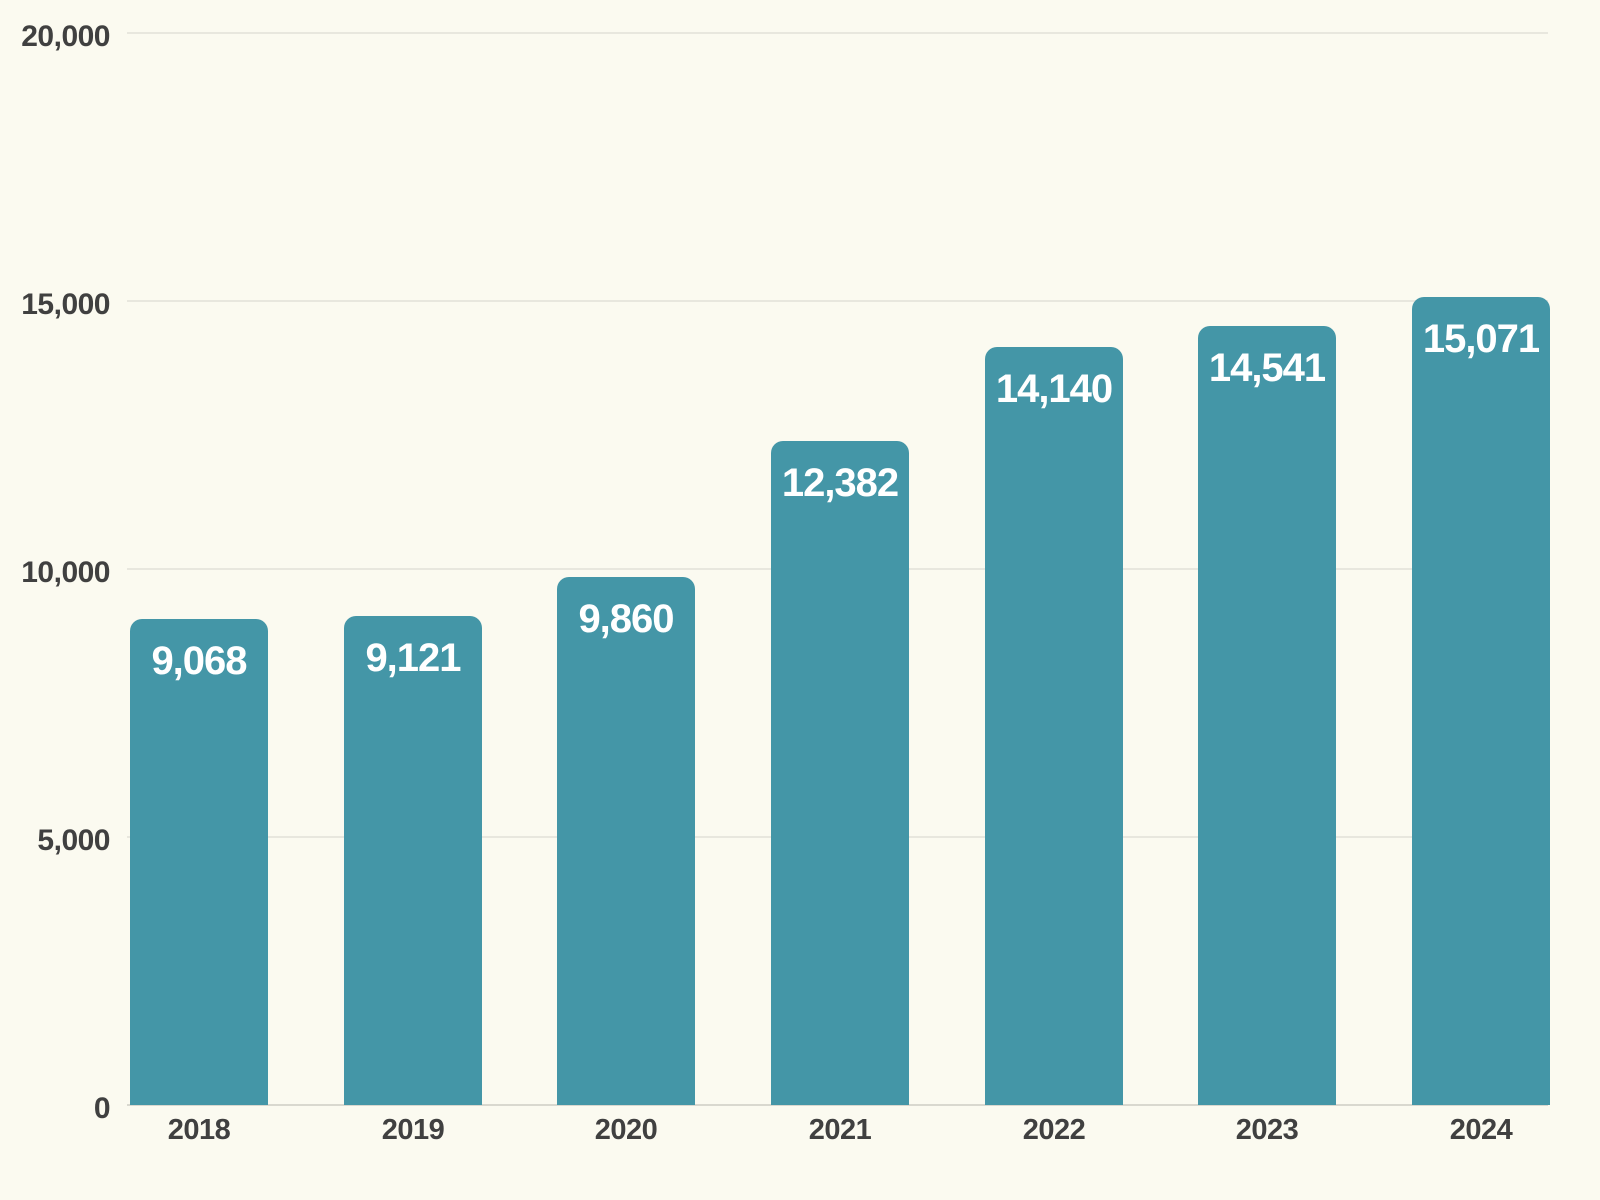 This screenshot has width=1600, height=1200. Describe the element at coordinates (413, 1130) in the screenshot. I see `x-tick-label: 2019` at that location.